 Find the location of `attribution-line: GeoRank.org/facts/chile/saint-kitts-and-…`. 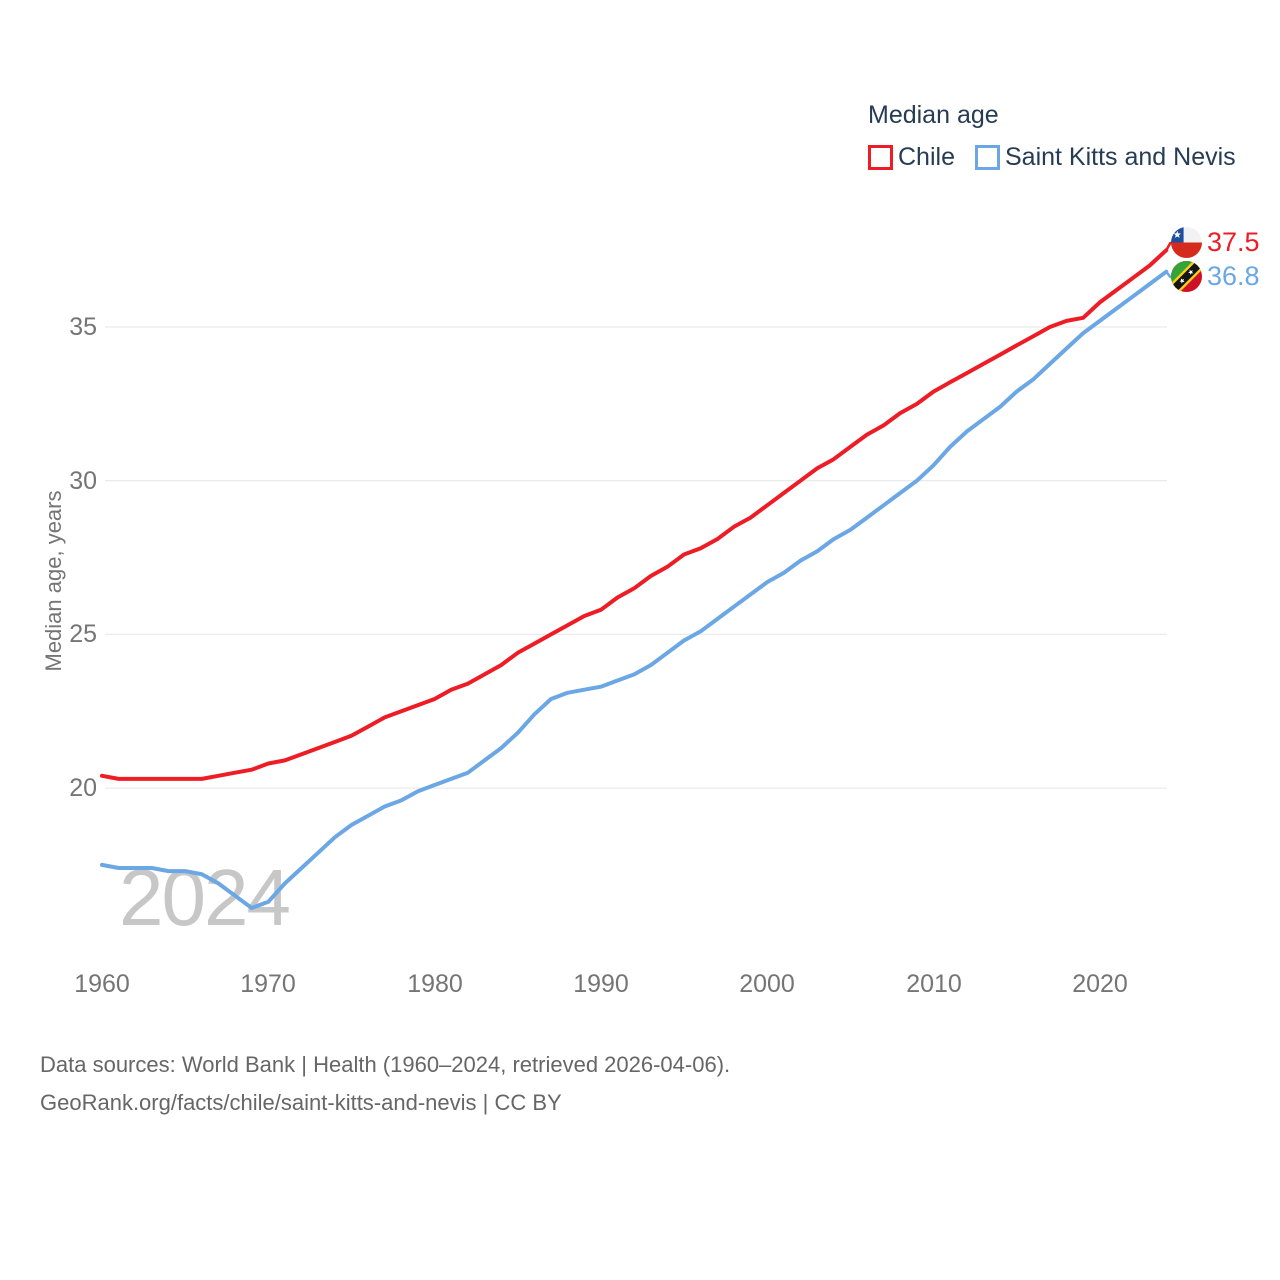

attribution-line: GeoRank.org/facts/chile/saint-kitts-and-… is located at coordinates (301, 1102).